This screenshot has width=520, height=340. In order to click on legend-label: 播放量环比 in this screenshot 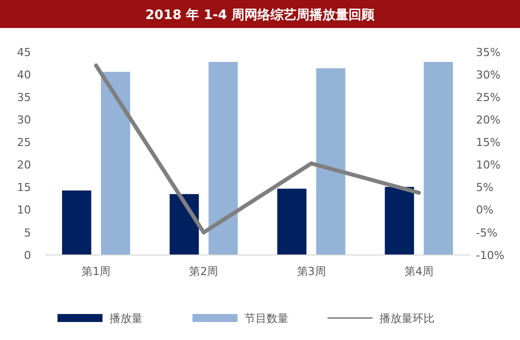, I will do `click(407, 318)`.